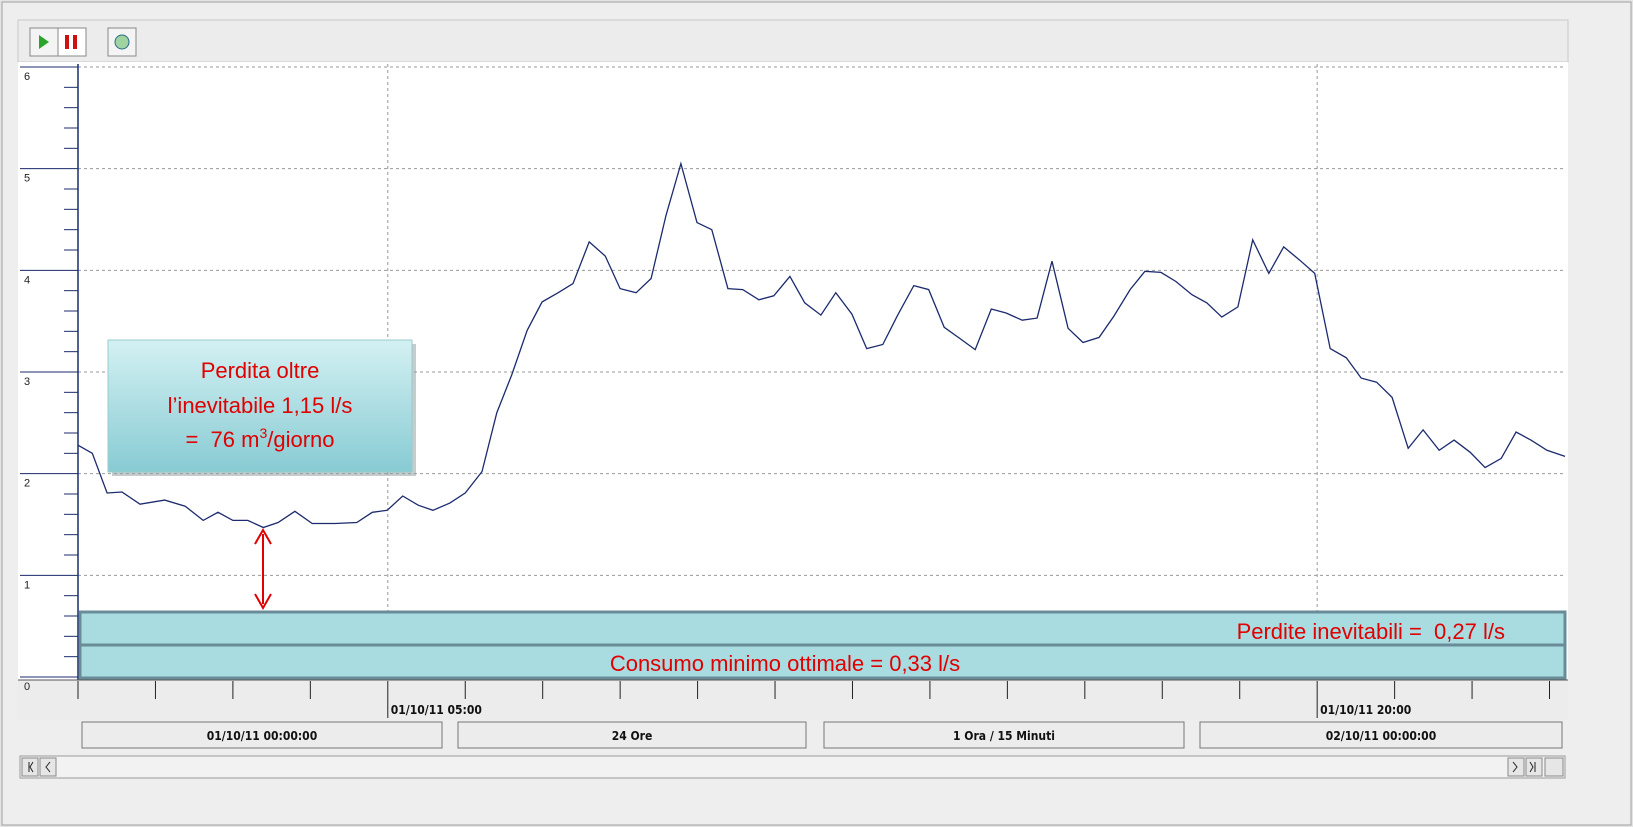  I want to click on toolbar, so click(793, 41).